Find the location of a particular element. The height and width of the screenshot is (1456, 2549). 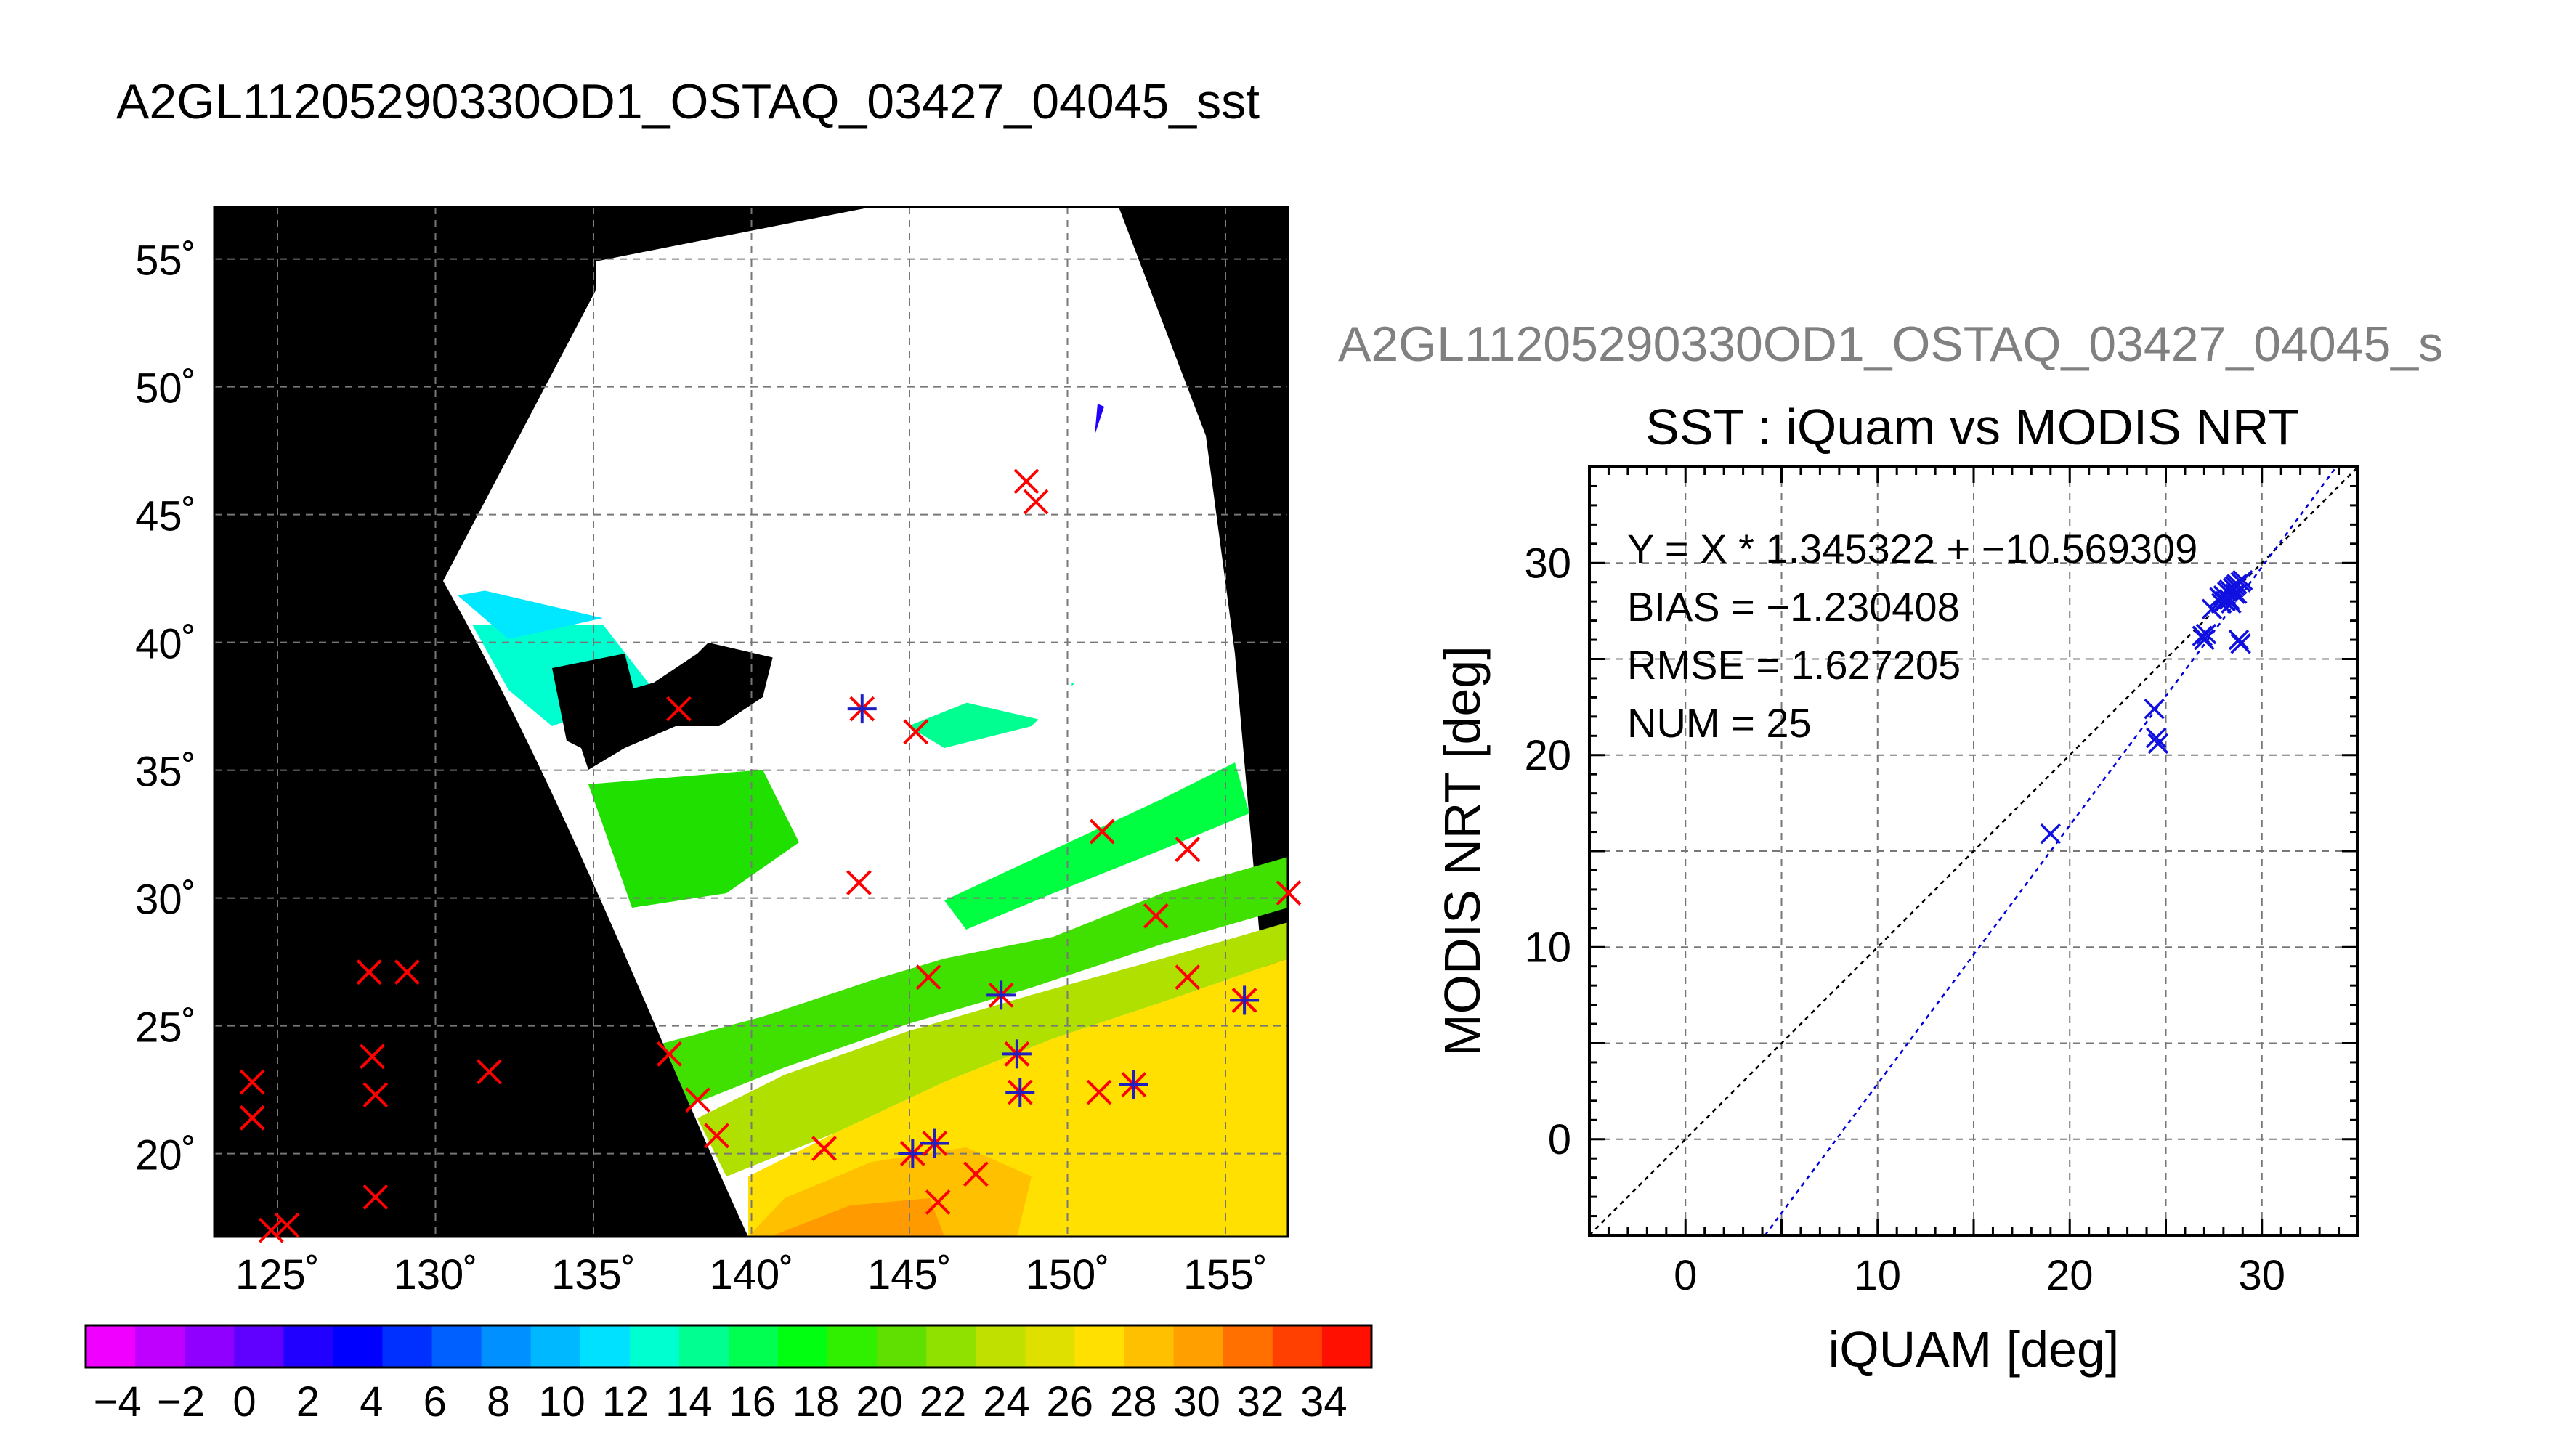

num-stat: NUM = 25 is located at coordinates (1720, 723).